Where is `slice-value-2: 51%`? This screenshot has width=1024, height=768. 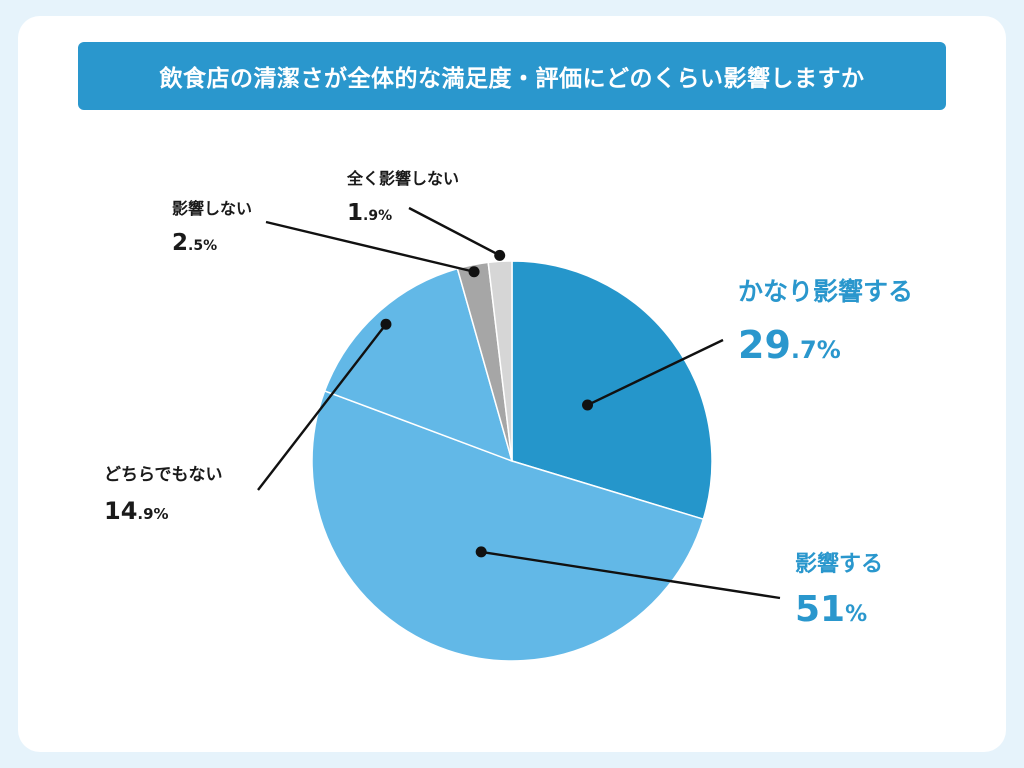
slice-value-2: 51% is located at coordinates (831, 609).